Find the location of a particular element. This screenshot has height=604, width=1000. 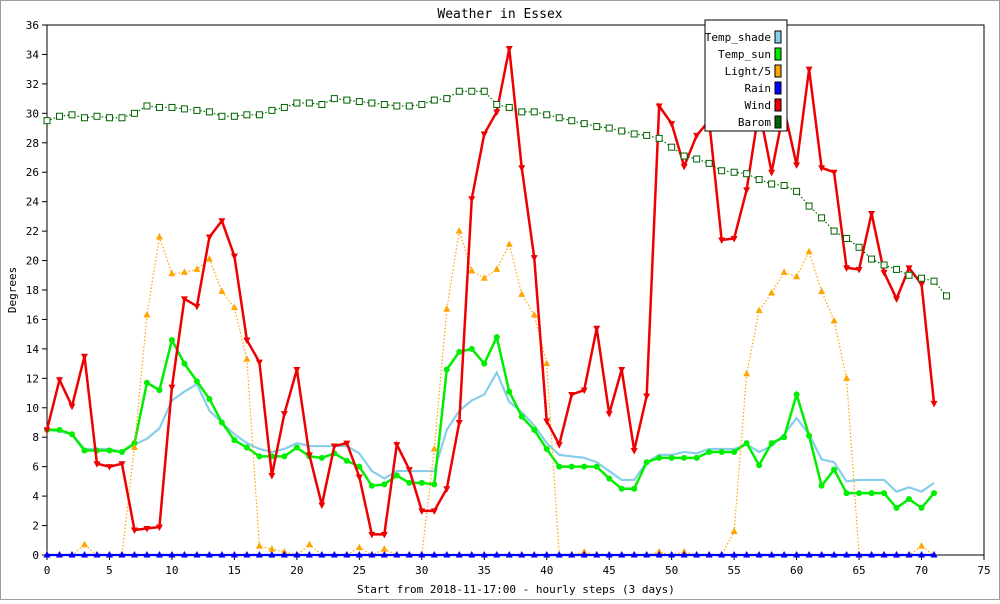

x-tick-label: 25 is located at coordinates (359, 570).